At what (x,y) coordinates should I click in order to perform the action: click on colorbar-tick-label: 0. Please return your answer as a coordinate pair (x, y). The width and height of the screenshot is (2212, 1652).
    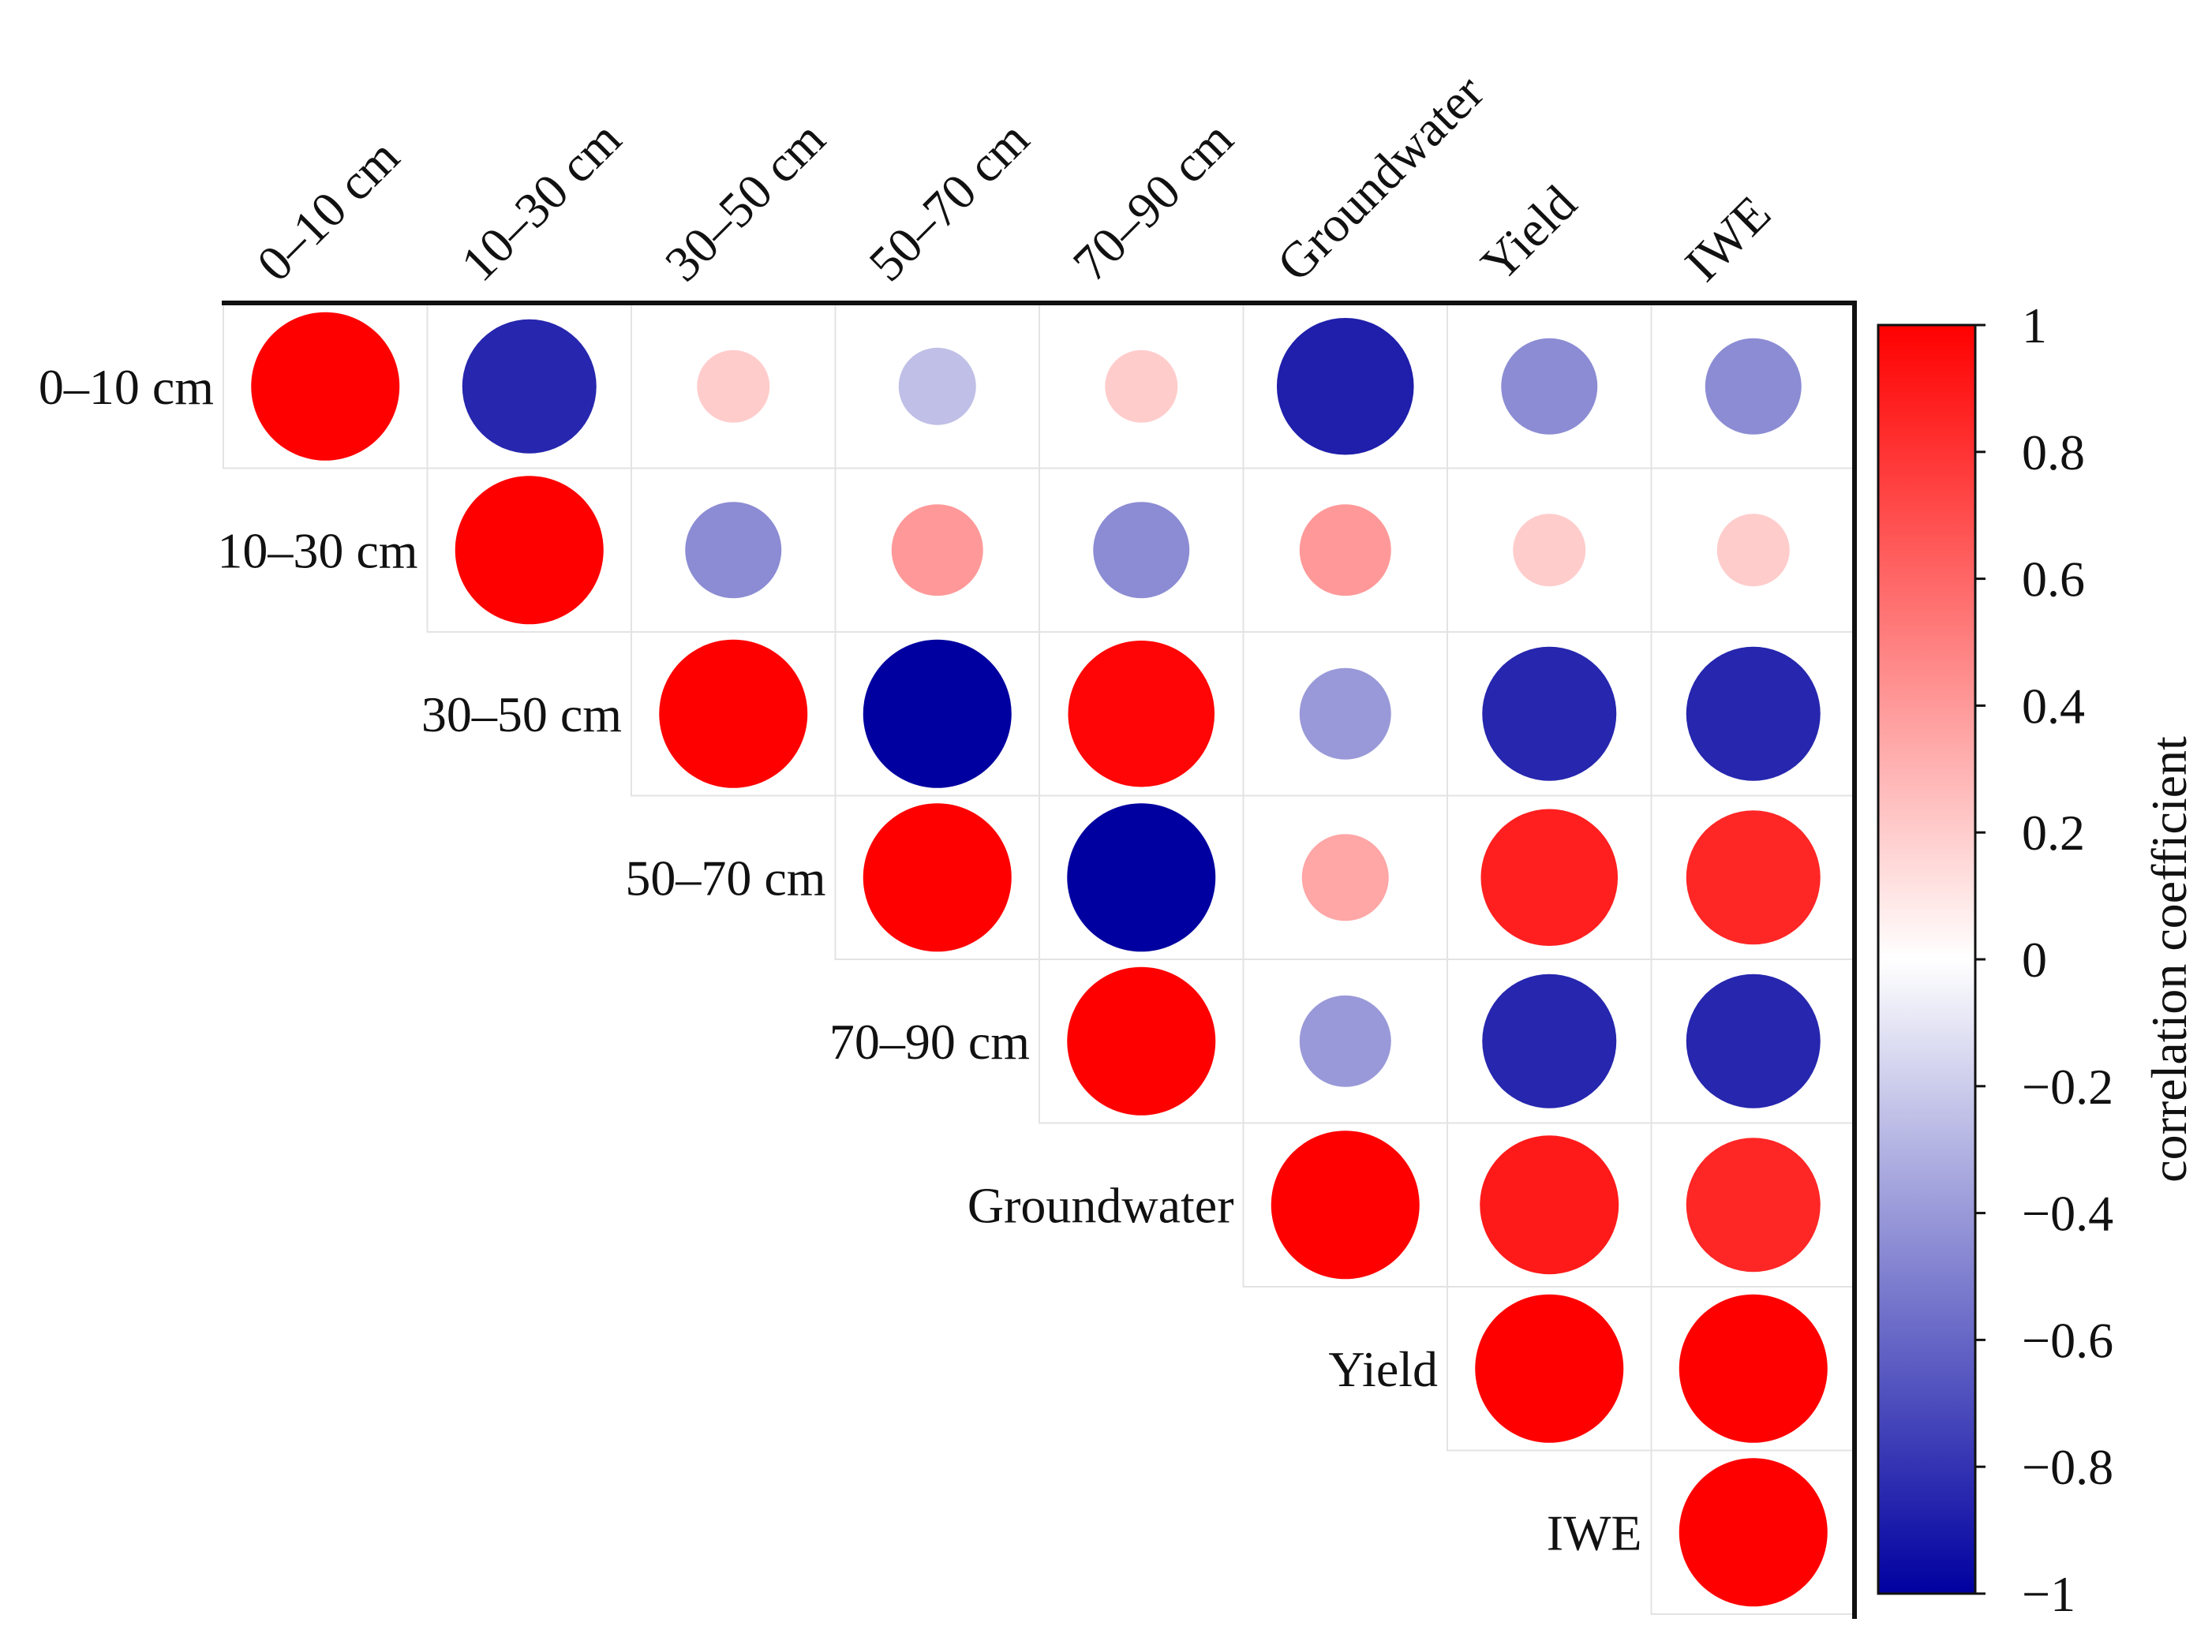
    Looking at the image, I should click on (2034, 960).